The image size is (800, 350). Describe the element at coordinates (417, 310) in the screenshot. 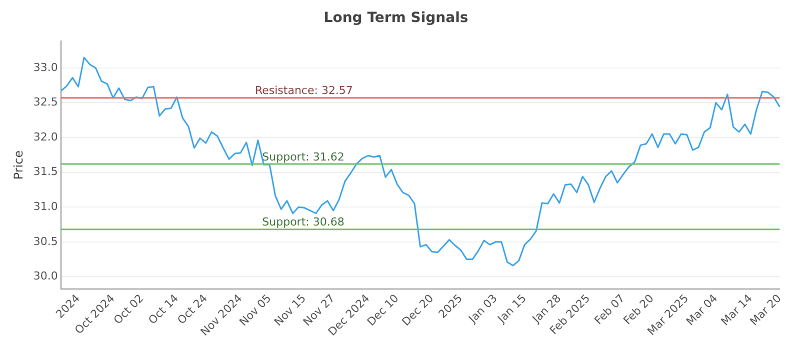

I see `x-tick-label: Dec 20` at that location.